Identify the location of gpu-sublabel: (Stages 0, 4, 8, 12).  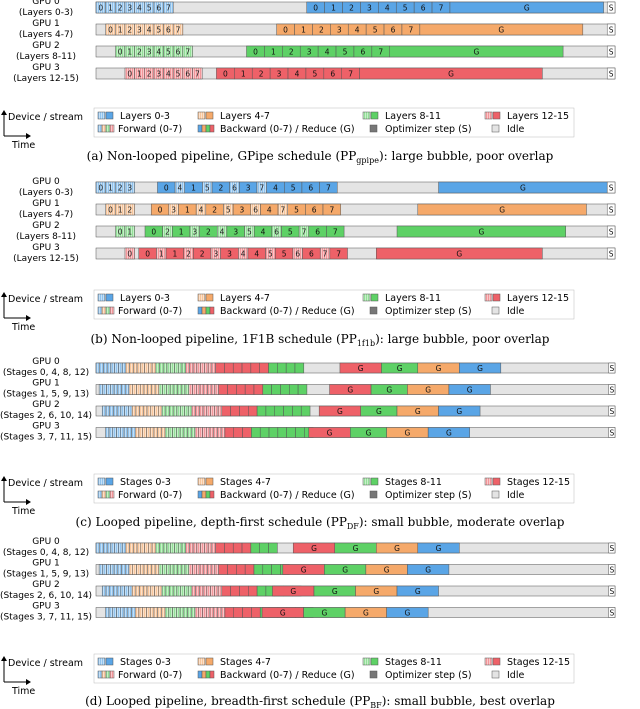
(46, 553).